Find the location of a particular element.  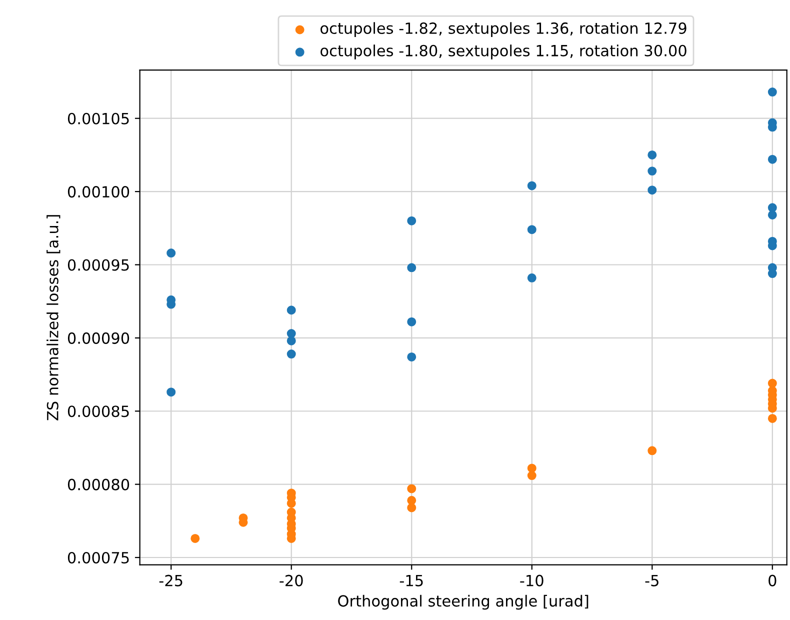

y-axis-title: ZS normalized losses [a.u.] is located at coordinates (53, 317).